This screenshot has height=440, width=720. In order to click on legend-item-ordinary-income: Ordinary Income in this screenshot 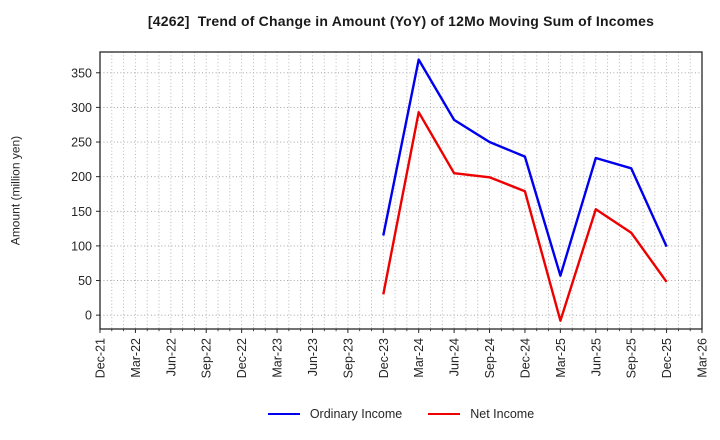, I will do `click(335, 414)`.